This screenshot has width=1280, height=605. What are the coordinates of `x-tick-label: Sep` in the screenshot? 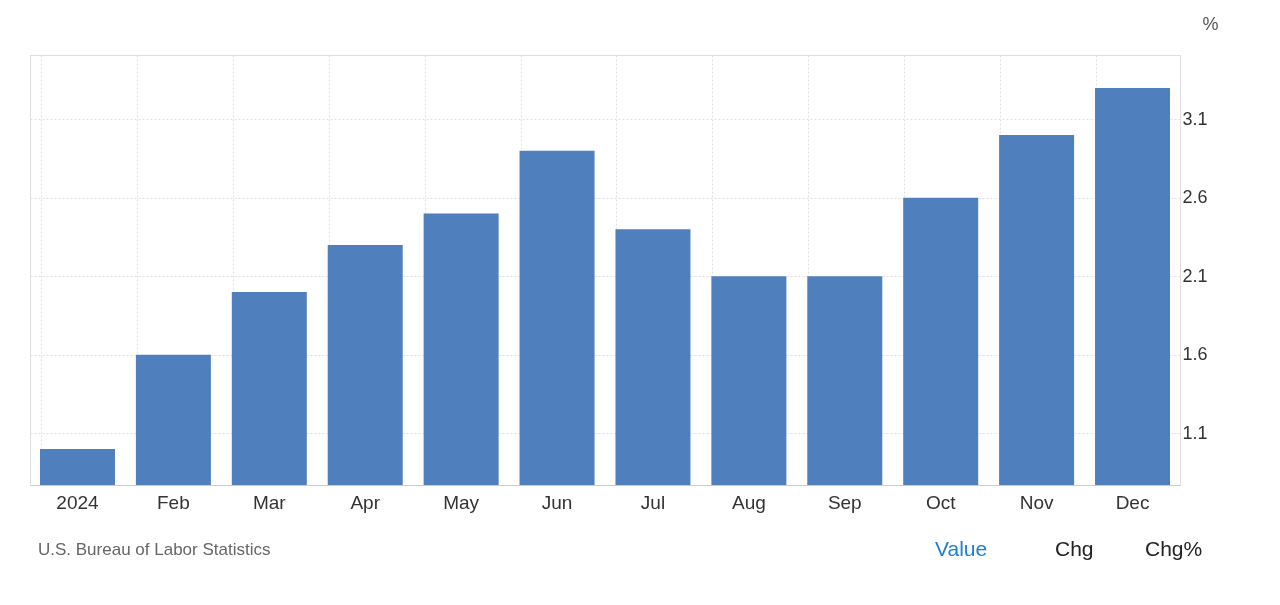 It's located at (844, 502).